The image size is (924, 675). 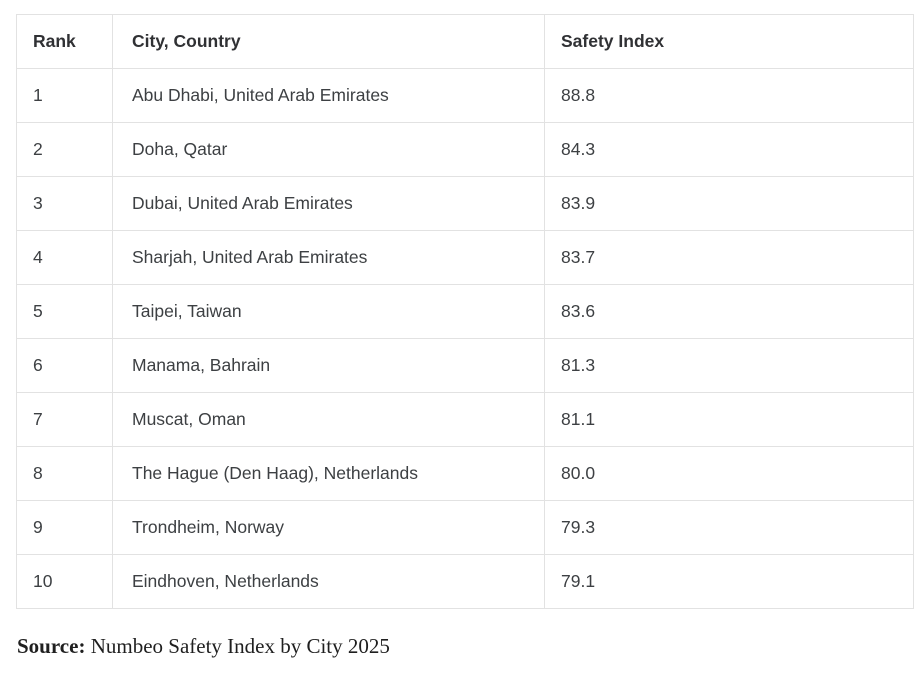 I want to click on cell-safety-index: 83.7, so click(x=729, y=257).